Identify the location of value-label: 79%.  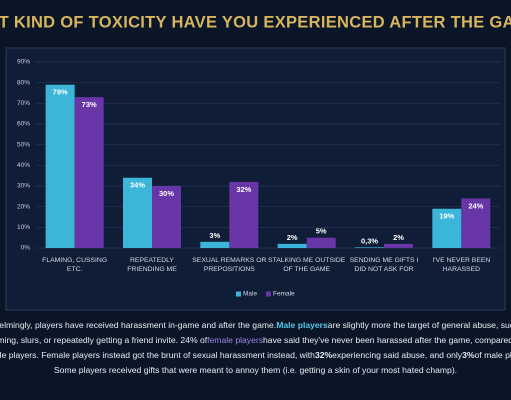
(60, 92).